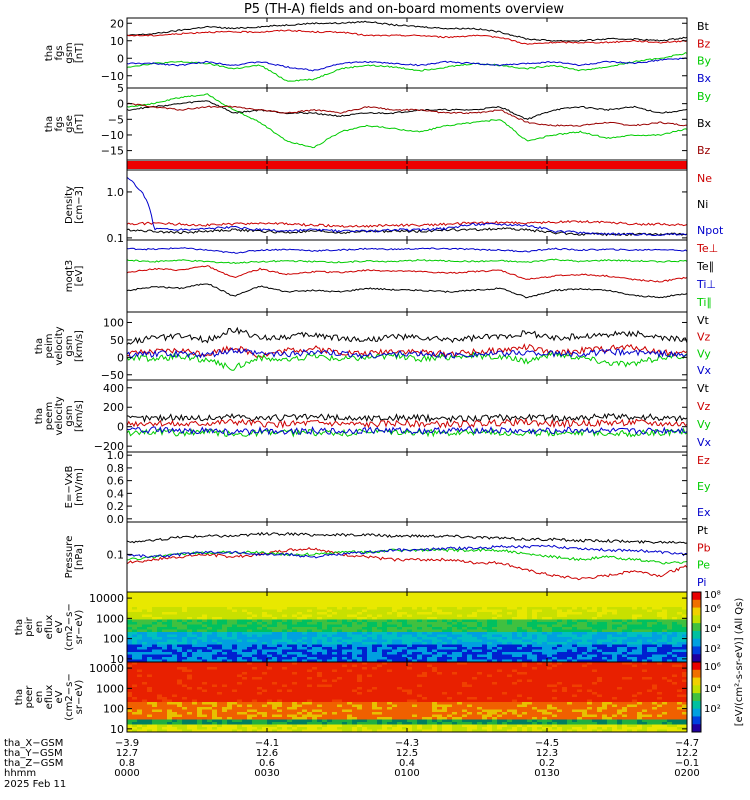 The image size is (750, 800). I want to click on y-tick-label: −5, so click(116, 119).